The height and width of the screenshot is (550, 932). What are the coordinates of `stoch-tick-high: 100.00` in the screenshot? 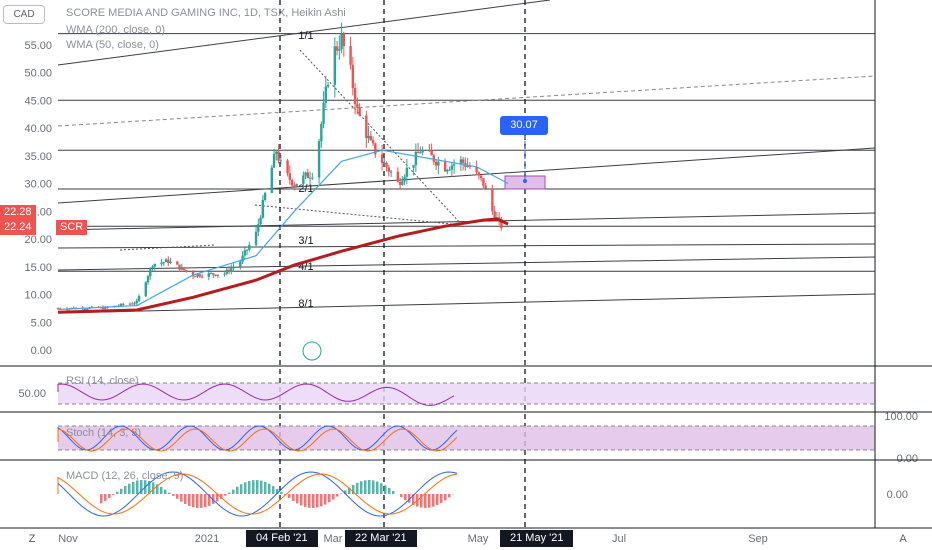 It's located at (901, 417).